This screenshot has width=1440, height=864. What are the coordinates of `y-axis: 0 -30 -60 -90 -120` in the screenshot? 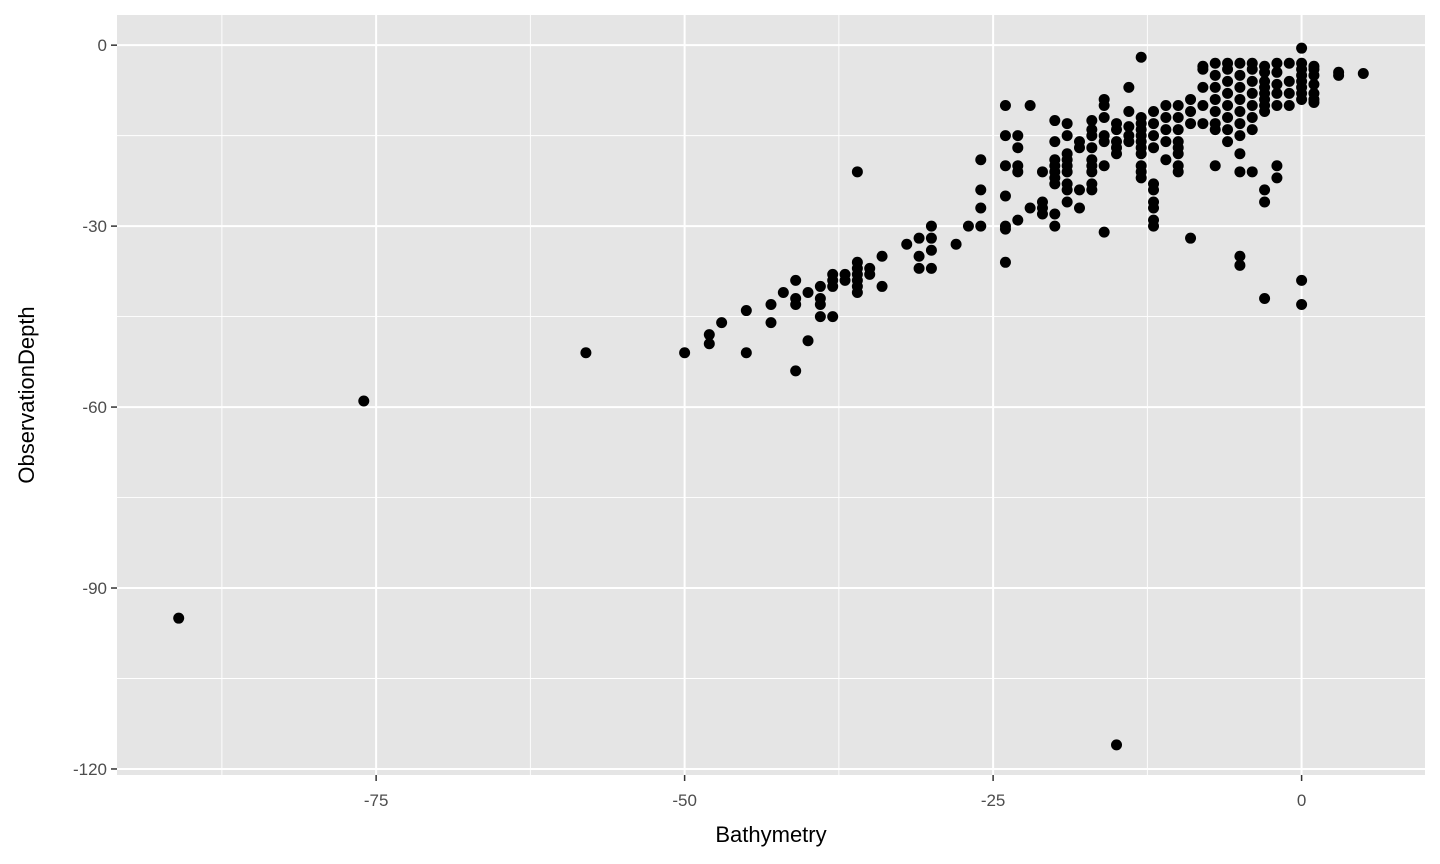 It's located at (95, 407).